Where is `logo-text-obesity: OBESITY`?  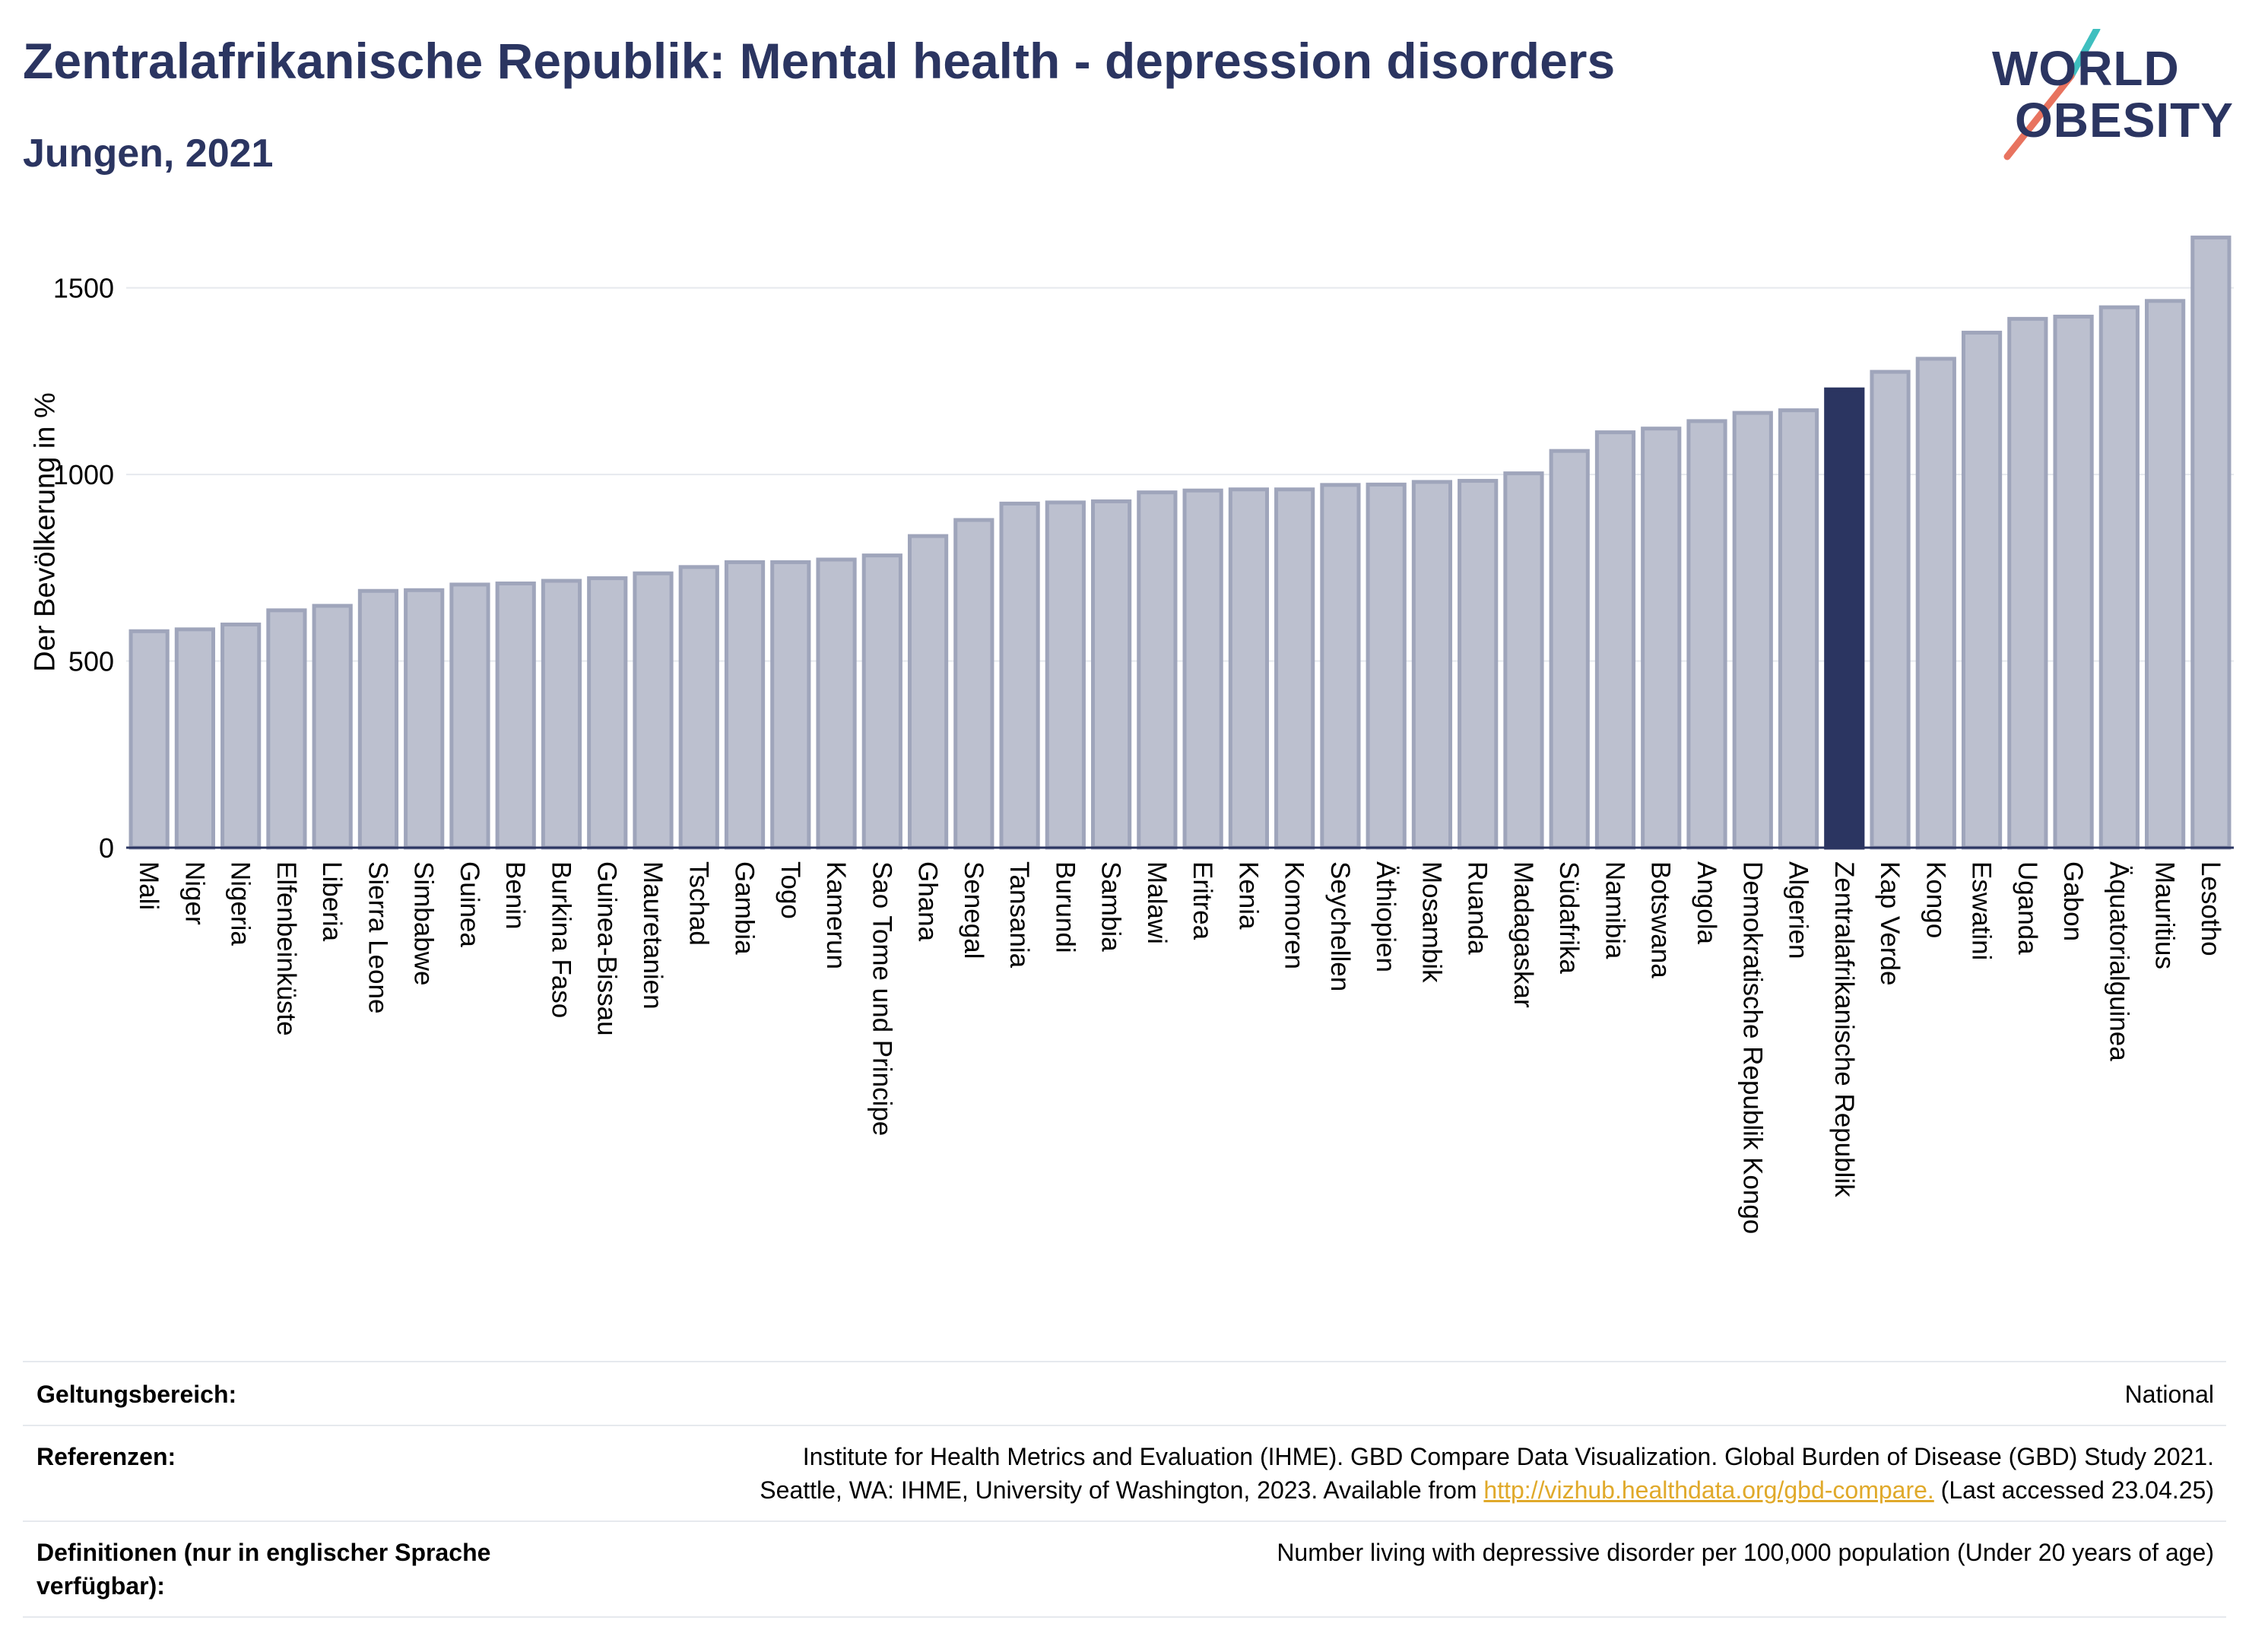 logo-text-obesity: OBESITY is located at coordinates (2124, 120).